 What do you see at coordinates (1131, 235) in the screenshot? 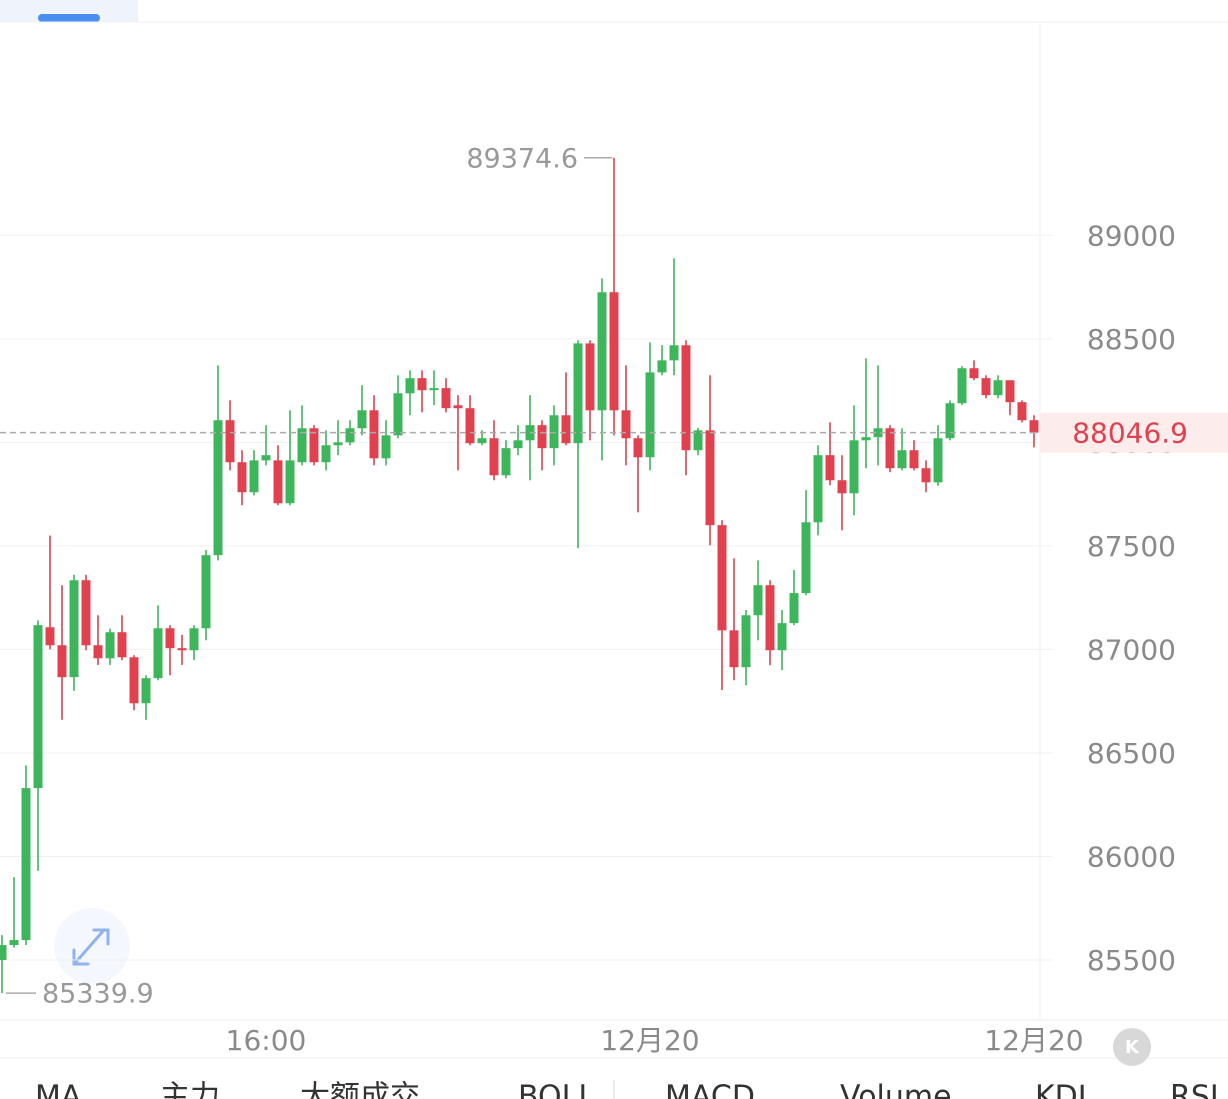
I see `y-tick-label: 89000` at bounding box center [1131, 235].